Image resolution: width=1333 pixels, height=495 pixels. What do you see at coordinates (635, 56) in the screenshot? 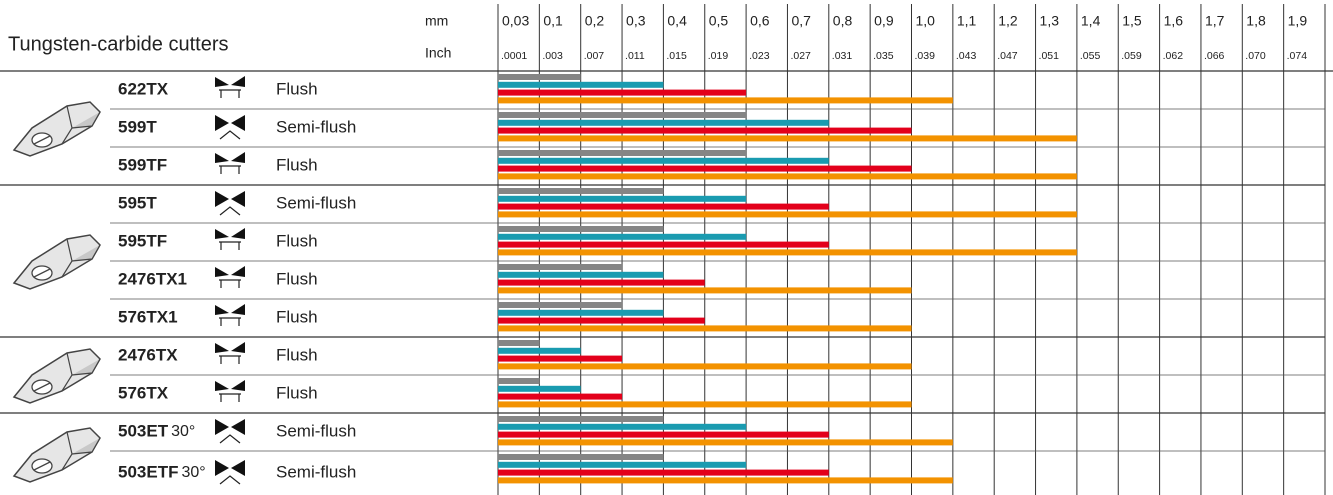
I see `x2-tick-label: .011` at bounding box center [635, 56].